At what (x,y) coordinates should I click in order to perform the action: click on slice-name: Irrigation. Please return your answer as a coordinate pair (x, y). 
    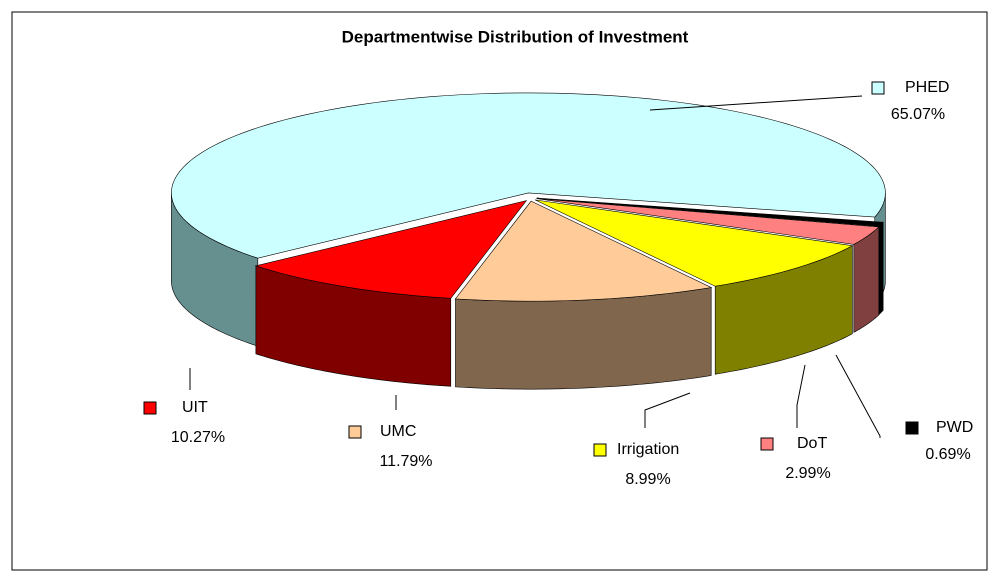
    Looking at the image, I should click on (648, 449).